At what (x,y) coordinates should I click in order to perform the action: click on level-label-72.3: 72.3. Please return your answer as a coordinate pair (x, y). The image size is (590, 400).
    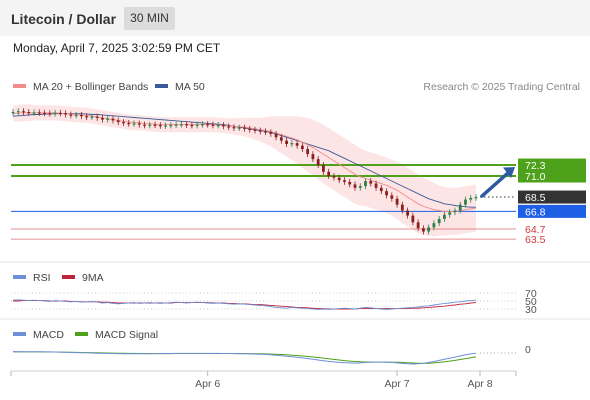
    Looking at the image, I should click on (535, 166).